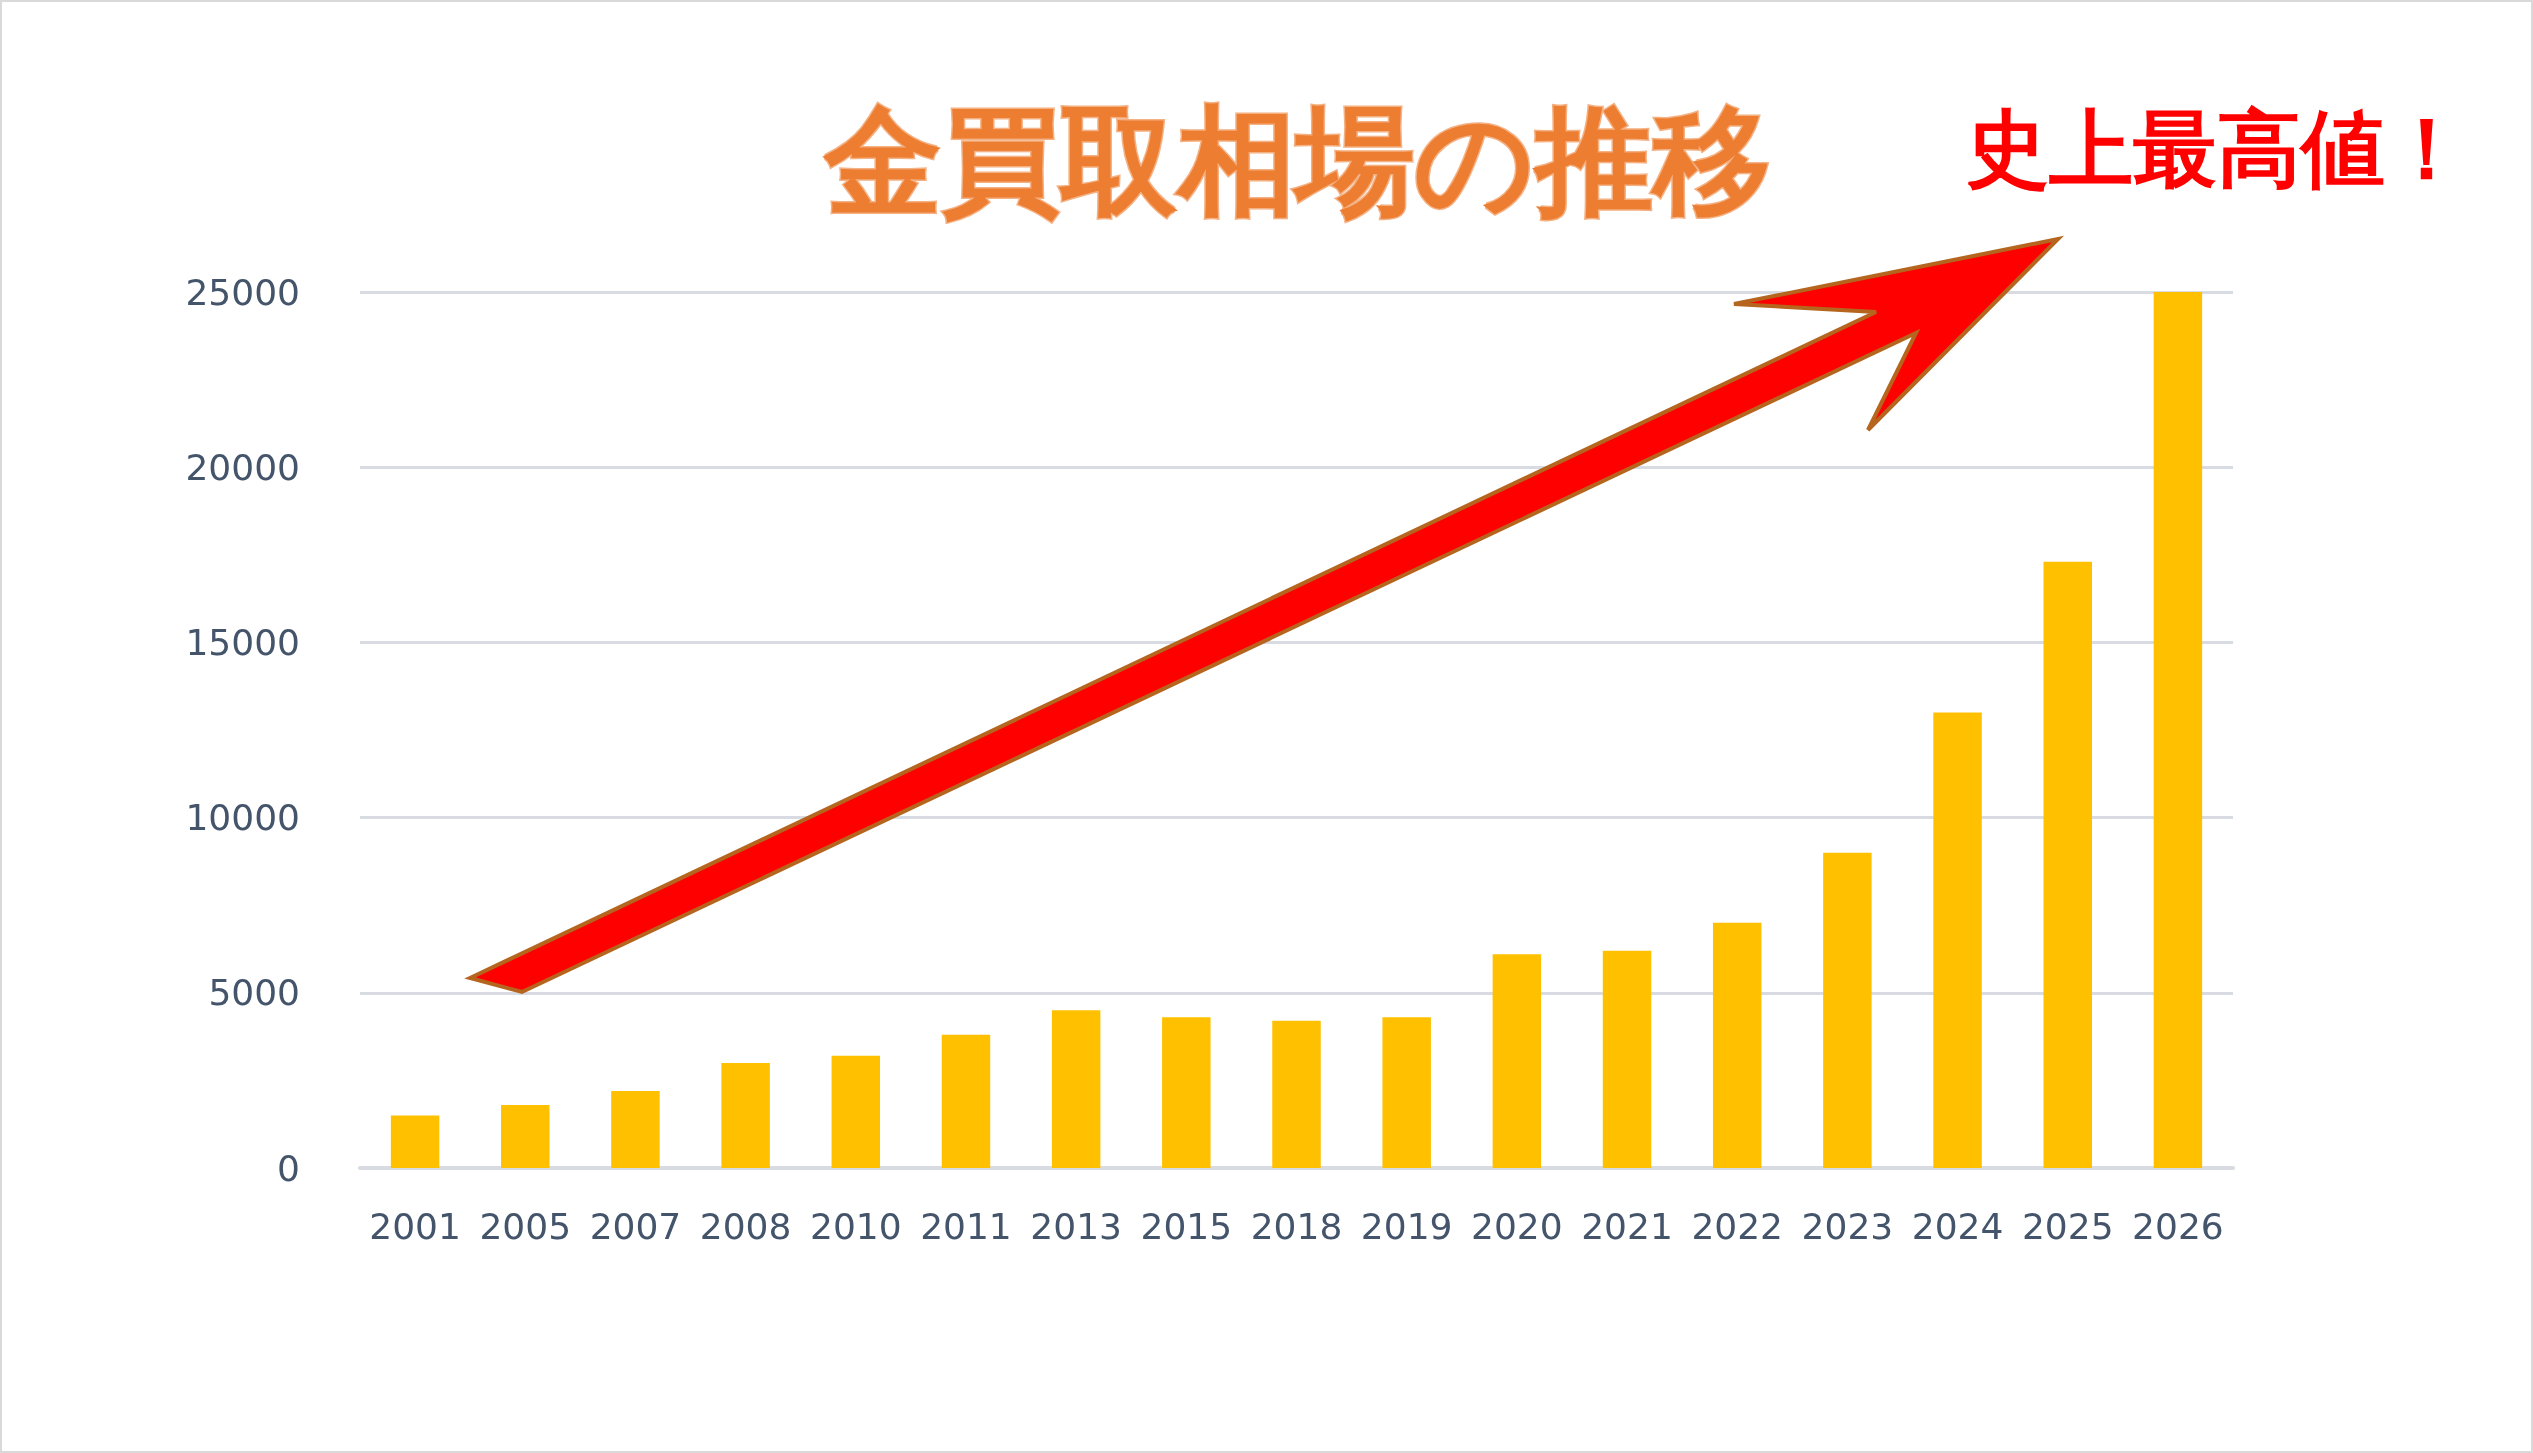  Describe the element at coordinates (745, 1226) in the screenshot. I see `x-tick-label: 2008` at that location.